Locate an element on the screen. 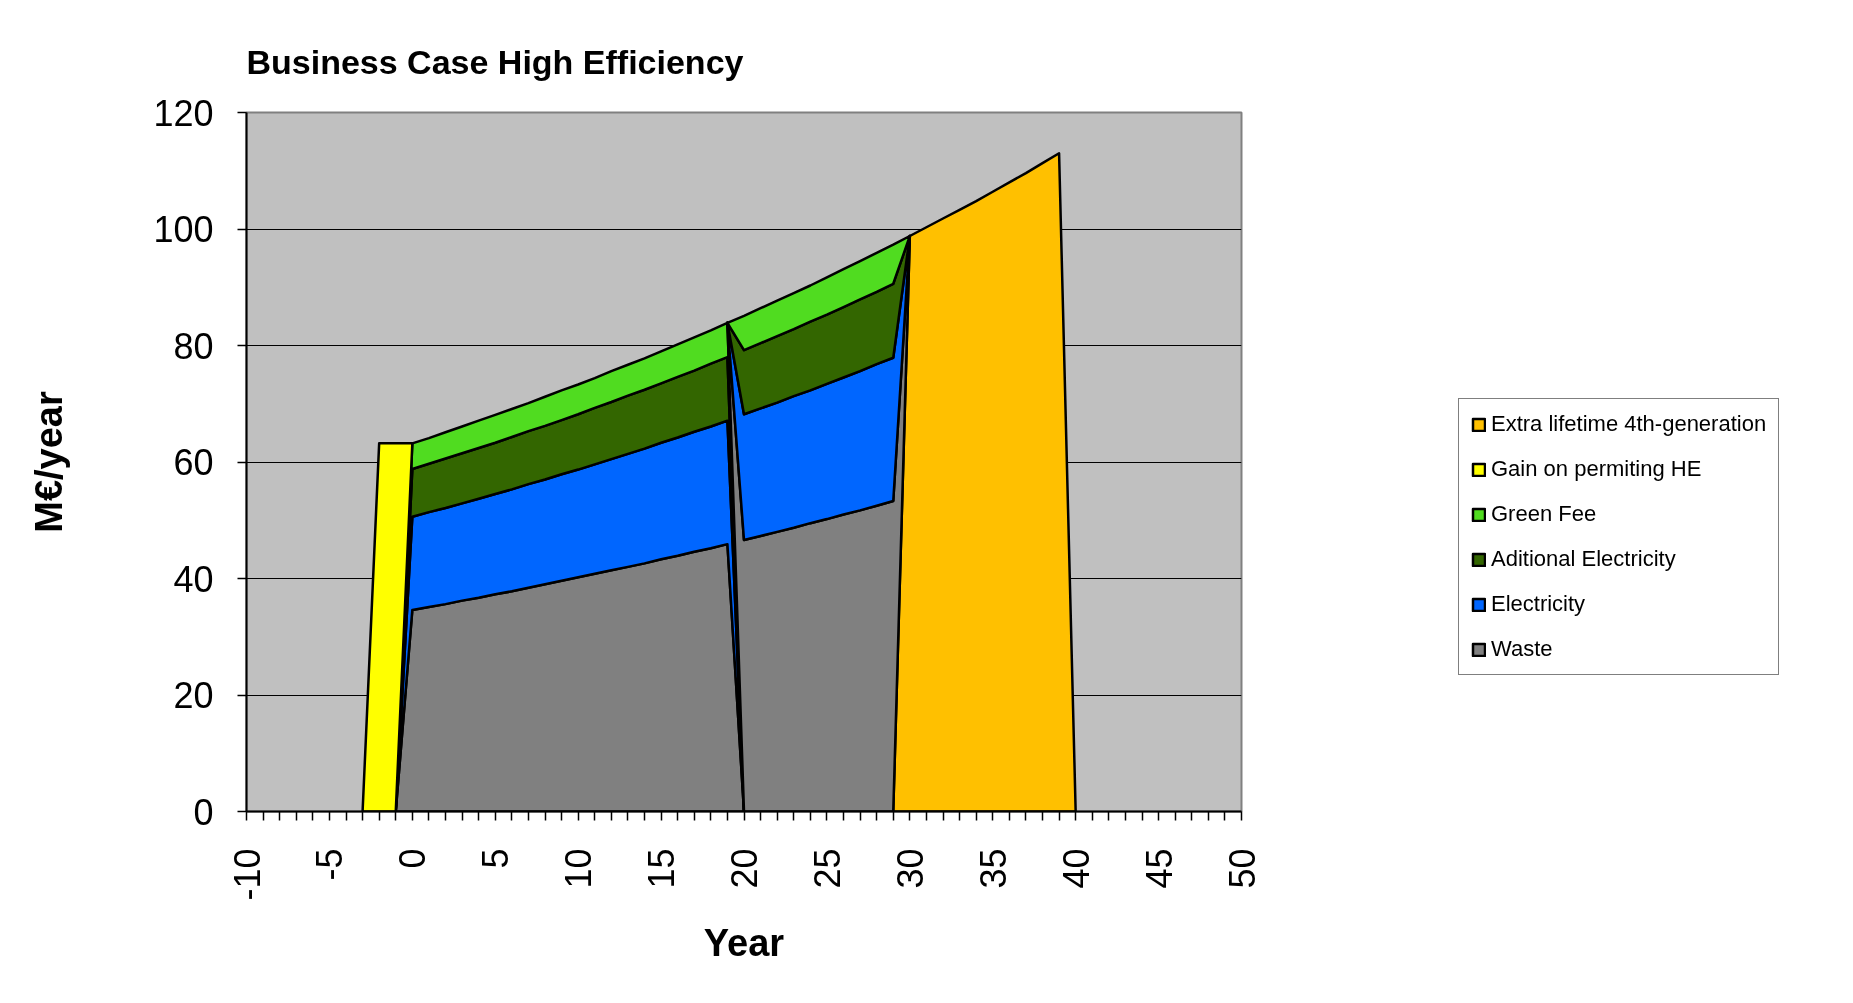 This screenshot has width=1853, height=1003. y-axis-title: M€/year is located at coordinates (49, 462).